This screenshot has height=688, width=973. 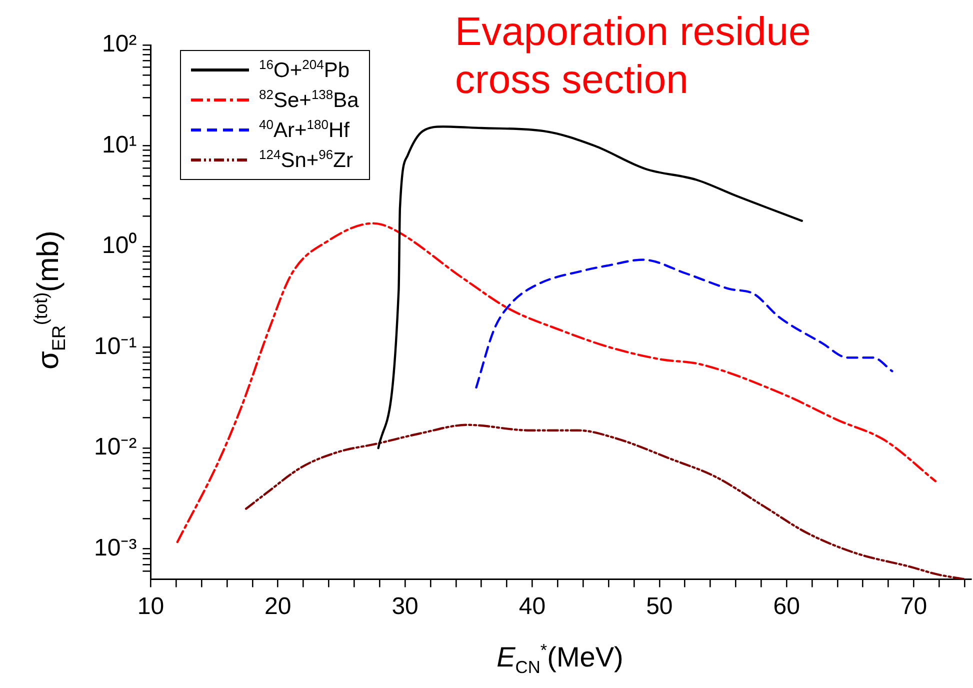 I want to click on legend-label: $^{82}$Se+$^{138}$Ba, so click(x=309, y=100).